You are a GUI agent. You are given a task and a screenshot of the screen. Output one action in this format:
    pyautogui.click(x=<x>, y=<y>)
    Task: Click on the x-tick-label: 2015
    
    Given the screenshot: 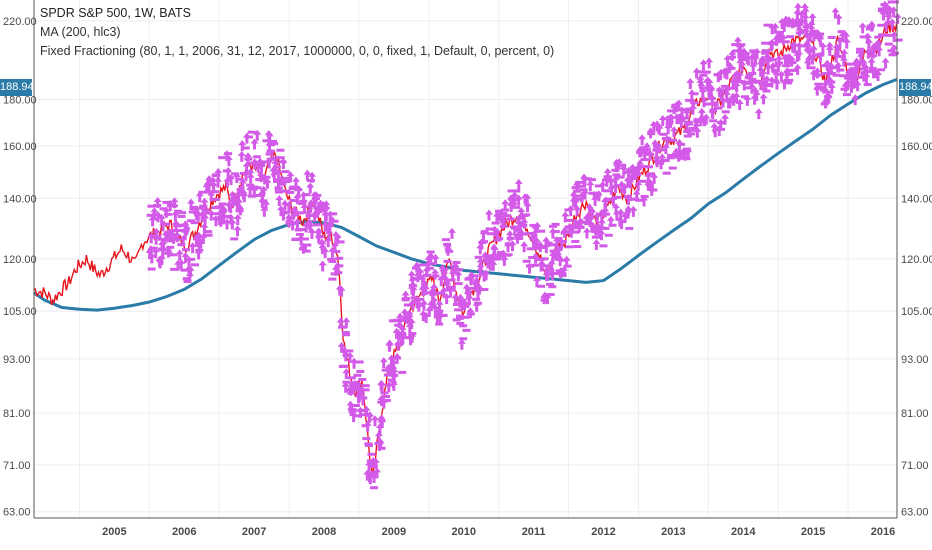 What is the action you would take?
    pyautogui.click(x=813, y=532)
    